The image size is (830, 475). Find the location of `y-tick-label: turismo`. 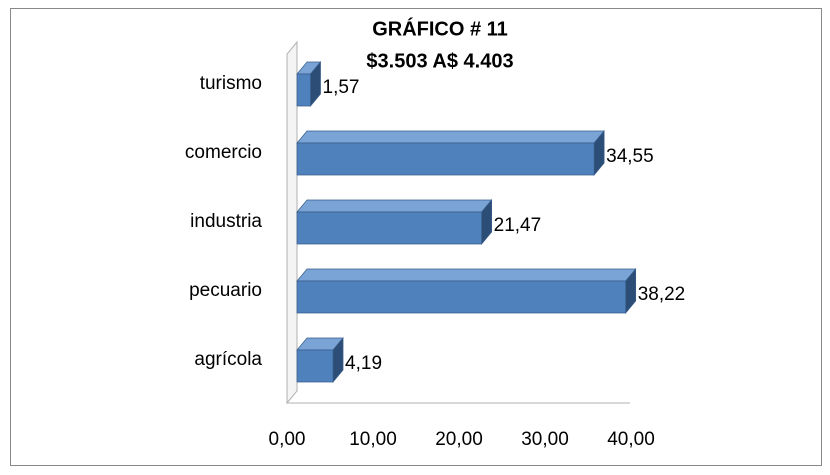

y-tick-label: turismo is located at coordinates (231, 83).